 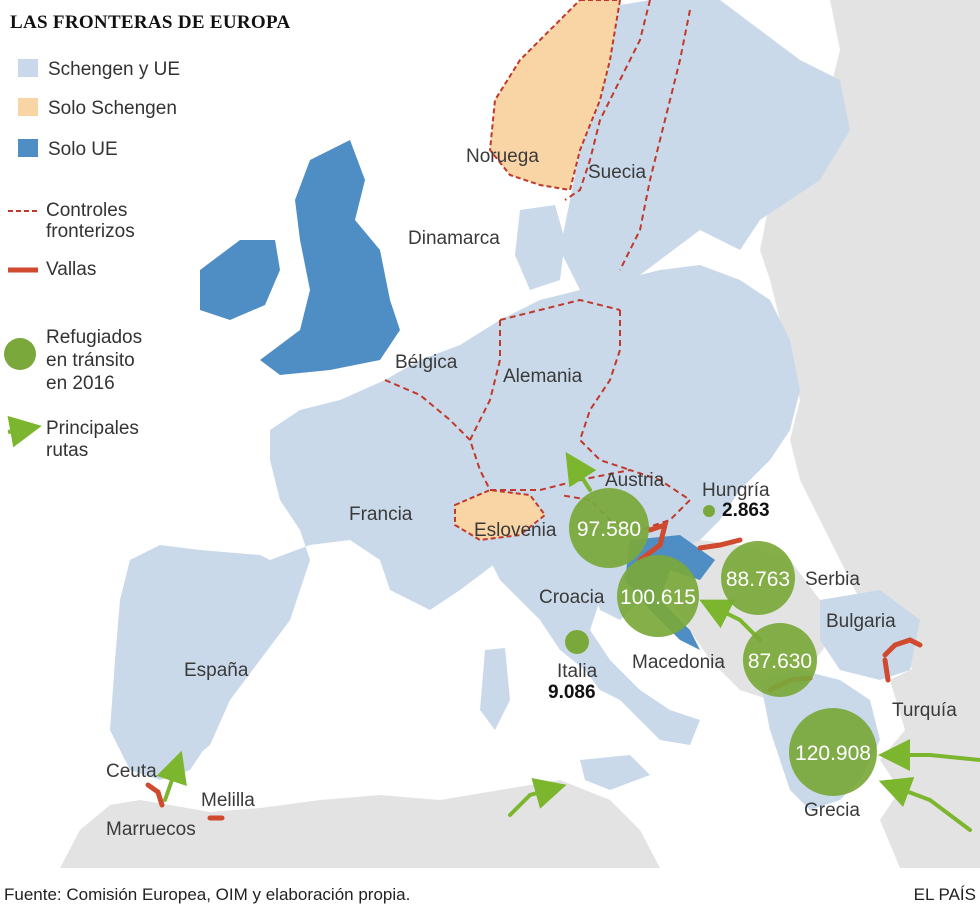 What do you see at coordinates (131, 771) in the screenshot?
I see `label-ceuta: Ceuta` at bounding box center [131, 771].